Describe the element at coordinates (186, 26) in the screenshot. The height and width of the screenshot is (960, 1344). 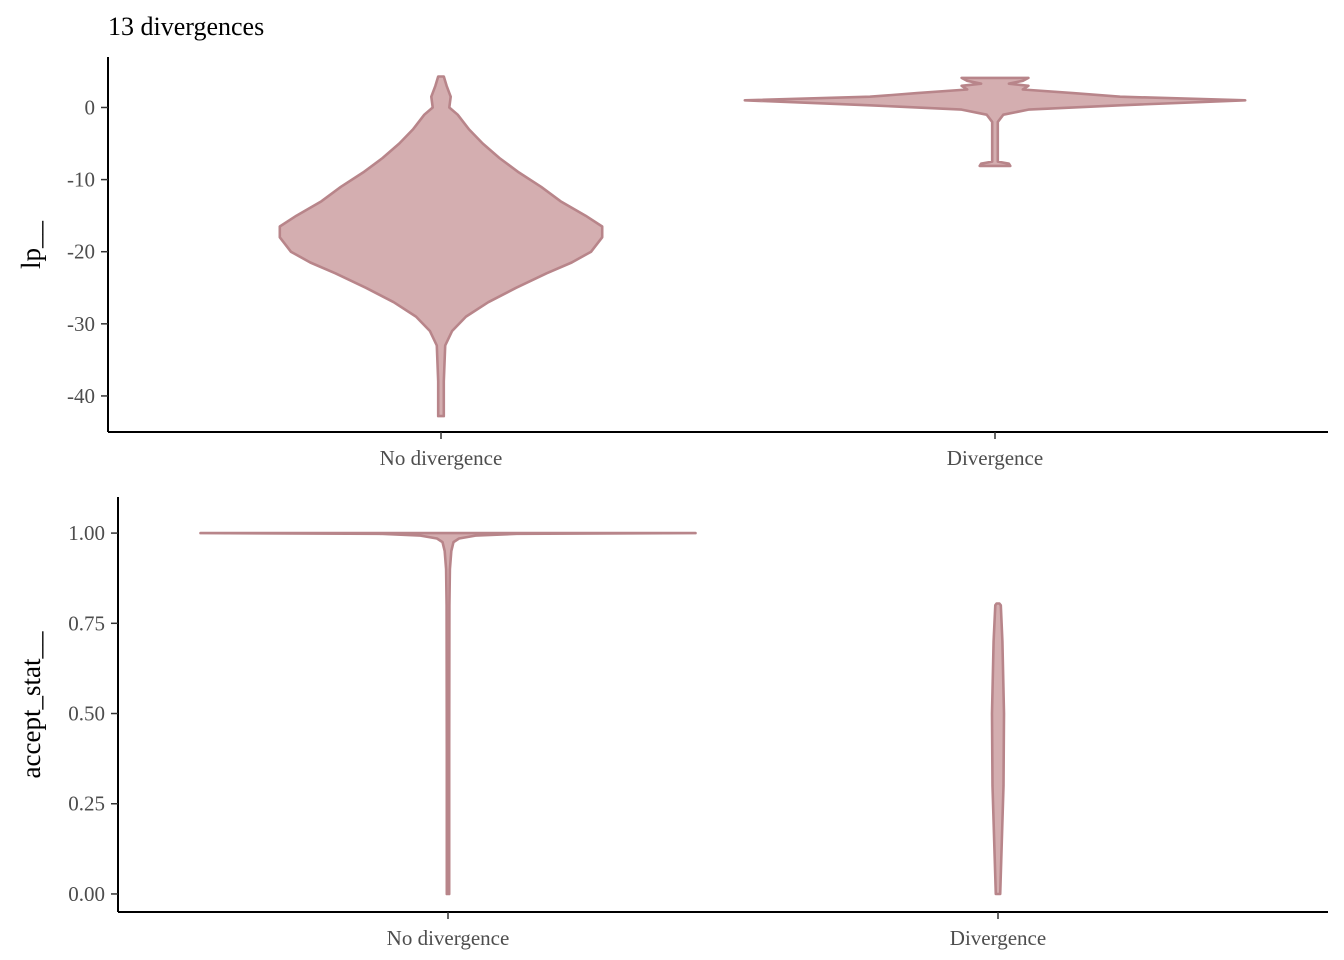
I see `chart-title: 13 divergences` at that location.